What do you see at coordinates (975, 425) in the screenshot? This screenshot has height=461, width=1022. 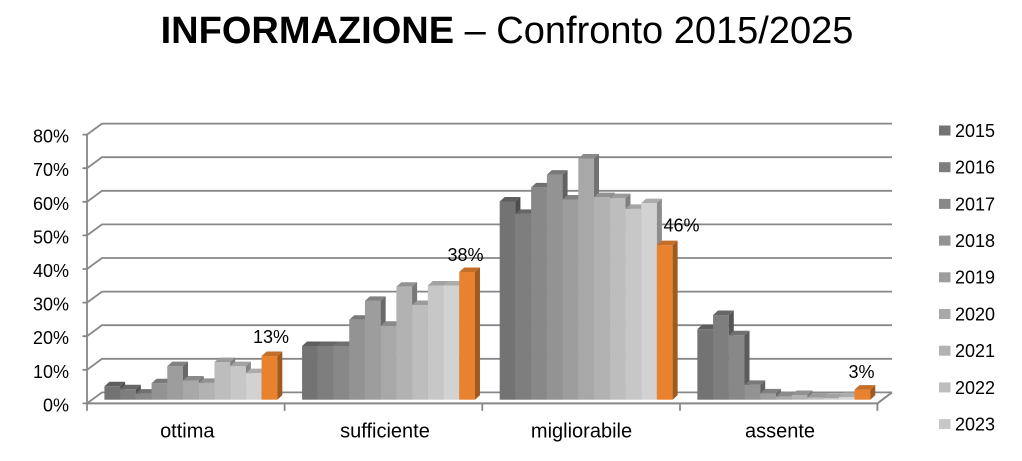 I see `svg-text: 2023` at bounding box center [975, 425].